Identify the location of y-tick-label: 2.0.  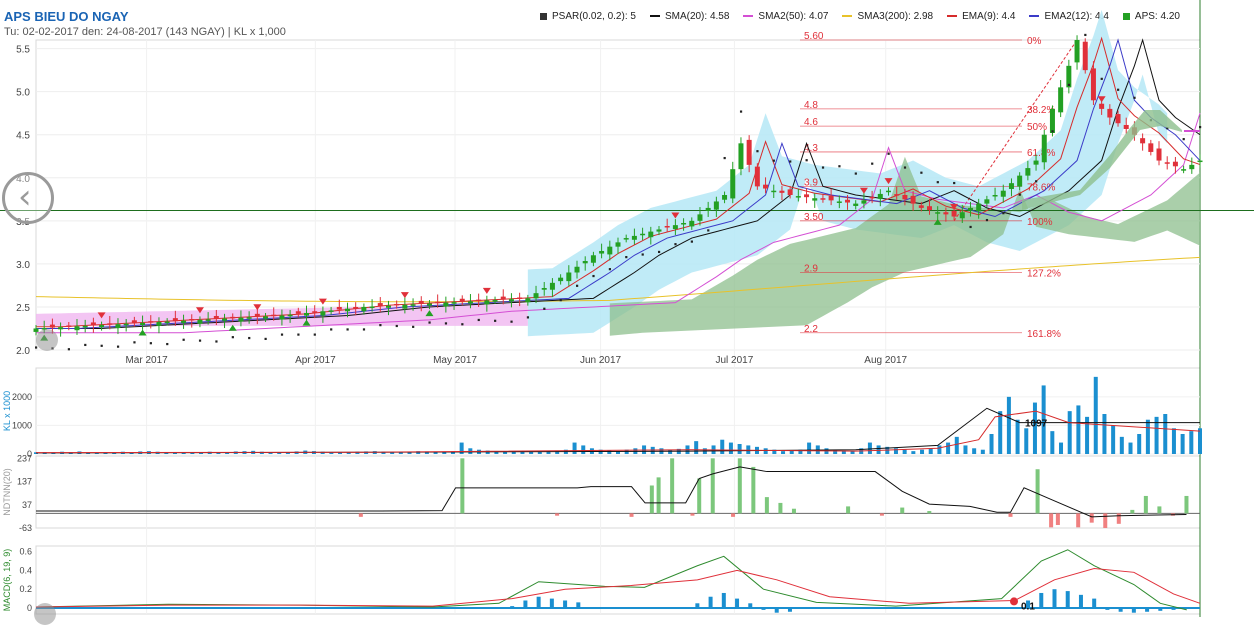
(23, 351).